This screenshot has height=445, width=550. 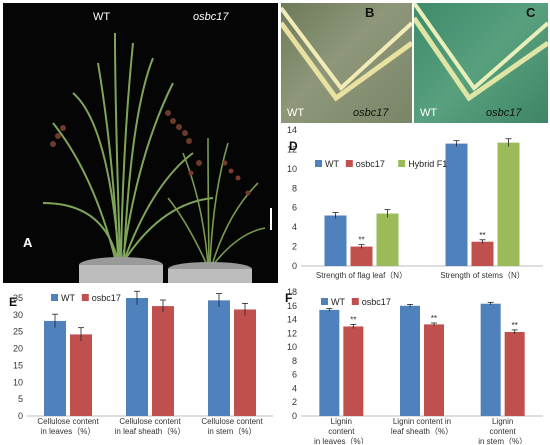 What do you see at coordinates (504, 113) in the screenshot?
I see `panel-c-mutant-label: osbc17` at bounding box center [504, 113].